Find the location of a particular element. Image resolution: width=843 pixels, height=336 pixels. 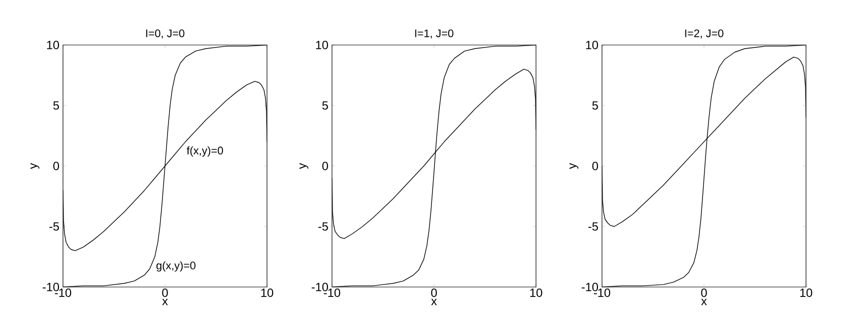

chart-title: I=0, J=0 is located at coordinates (165, 34).